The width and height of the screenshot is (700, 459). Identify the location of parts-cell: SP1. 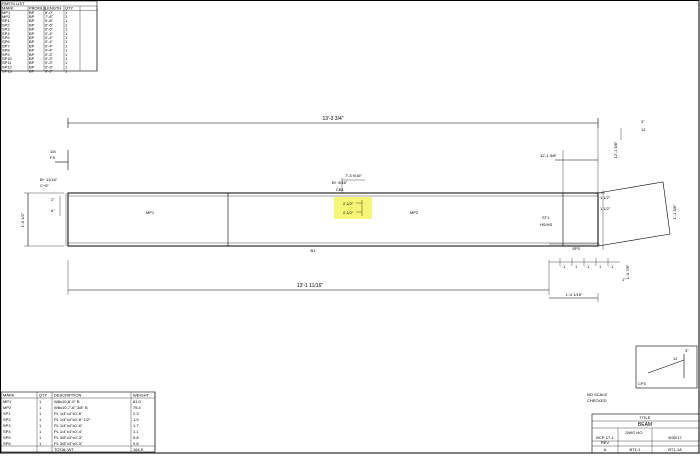
(6, 20).